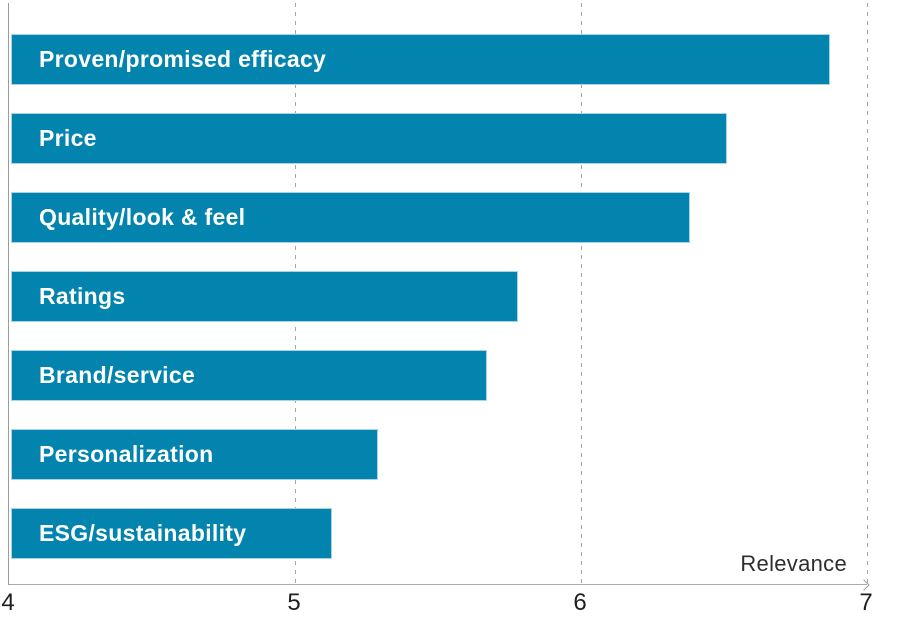  What do you see at coordinates (117, 375) in the screenshot?
I see `bar-label: Brand/service` at bounding box center [117, 375].